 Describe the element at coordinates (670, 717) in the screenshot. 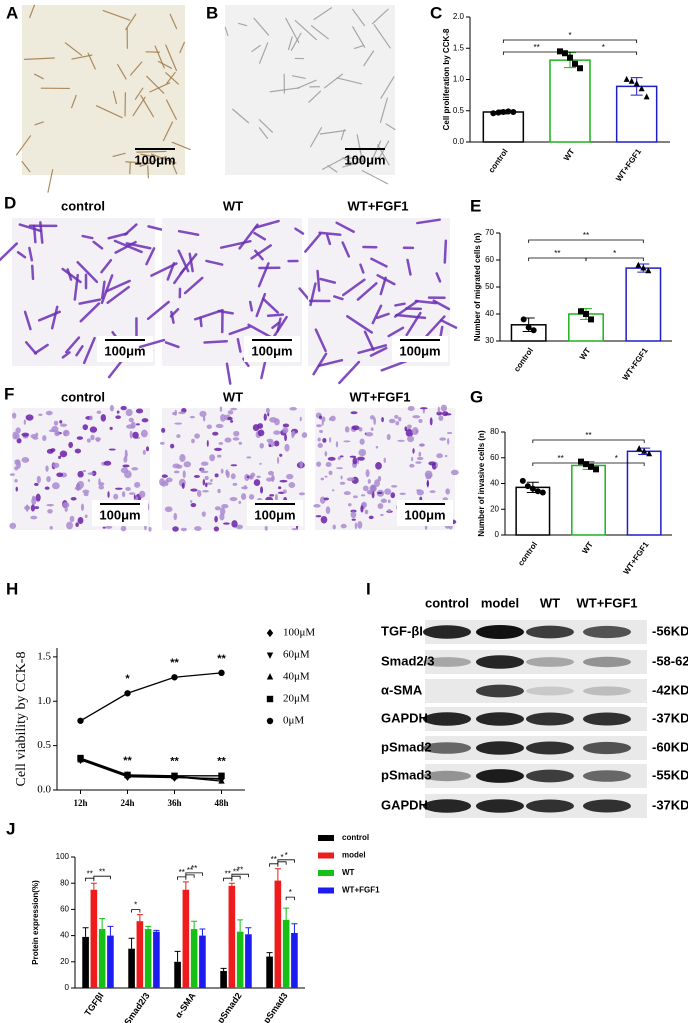

I see `blot-size: -37KD` at that location.